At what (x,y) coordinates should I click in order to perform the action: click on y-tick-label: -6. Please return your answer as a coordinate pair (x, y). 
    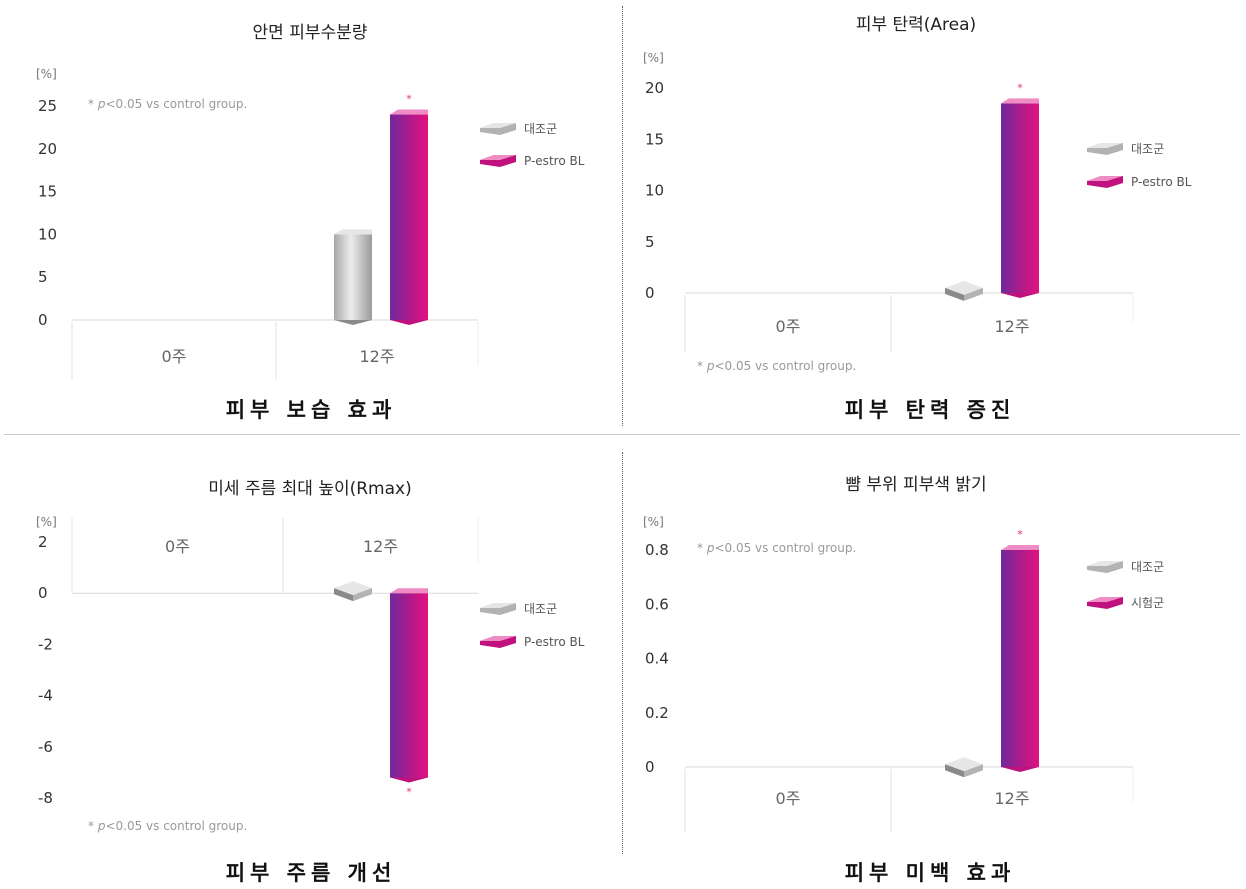
    Looking at the image, I should click on (45, 747).